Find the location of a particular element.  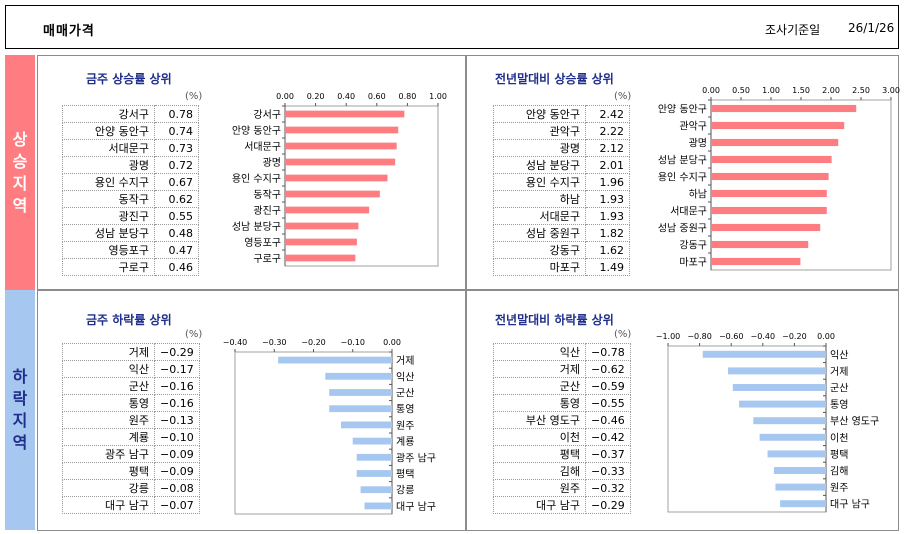

region-name: 구로구 is located at coordinates (108, 267).